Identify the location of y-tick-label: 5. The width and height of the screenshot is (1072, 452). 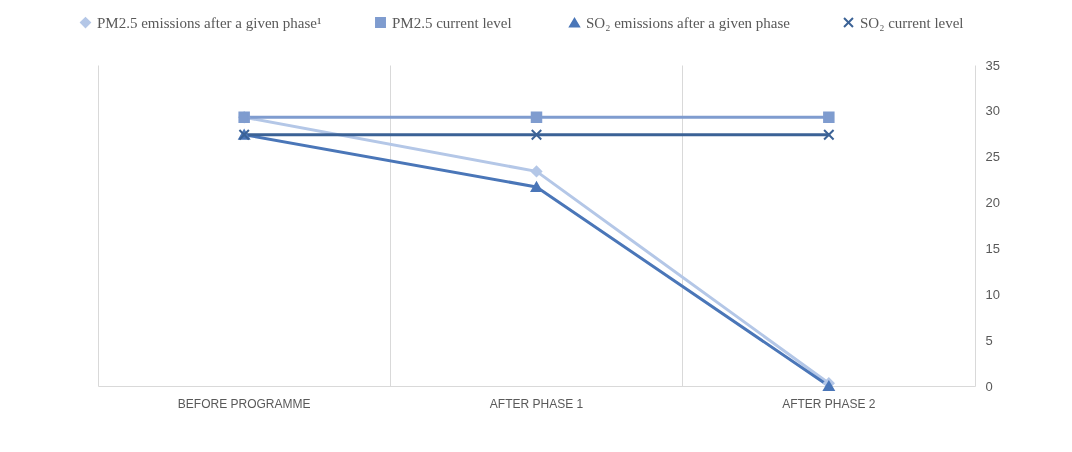
(989, 340).